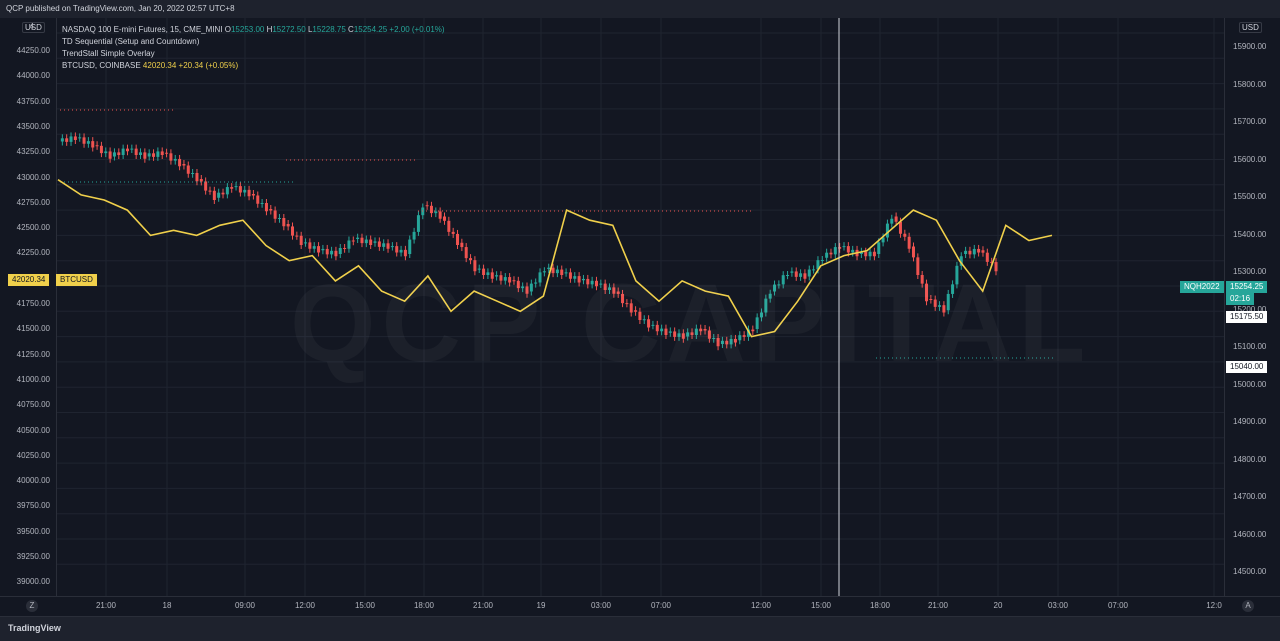 The width and height of the screenshot is (1280, 641). Describe the element at coordinates (33, 354) in the screenshot. I see `left-axis-tick: 41250.00` at that location.